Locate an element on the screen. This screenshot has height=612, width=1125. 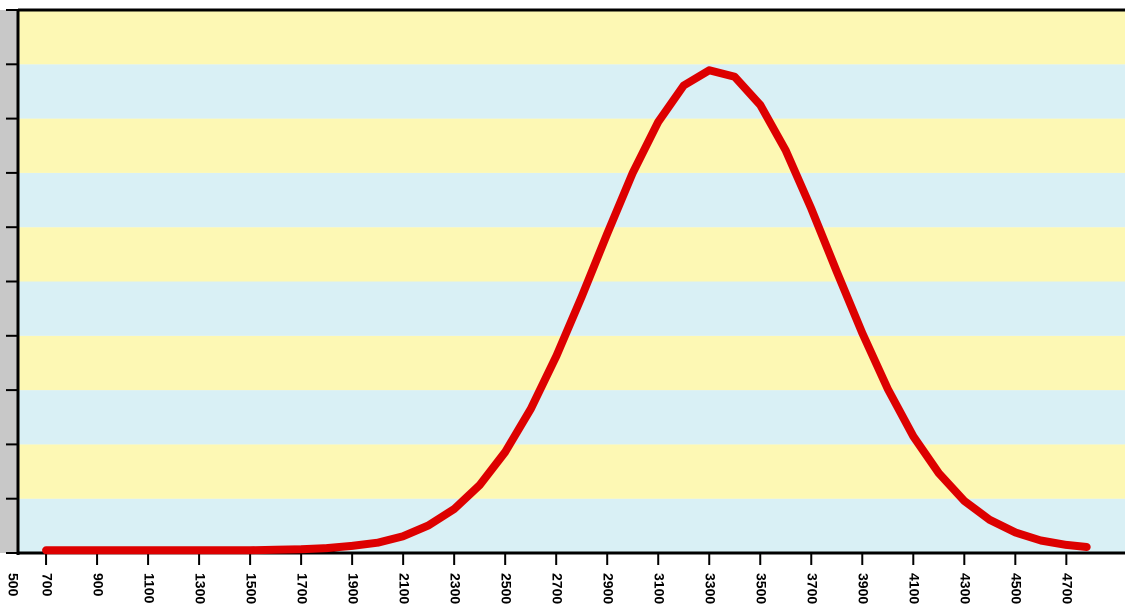
x-tick-label: 3700 is located at coordinates (813, 588).